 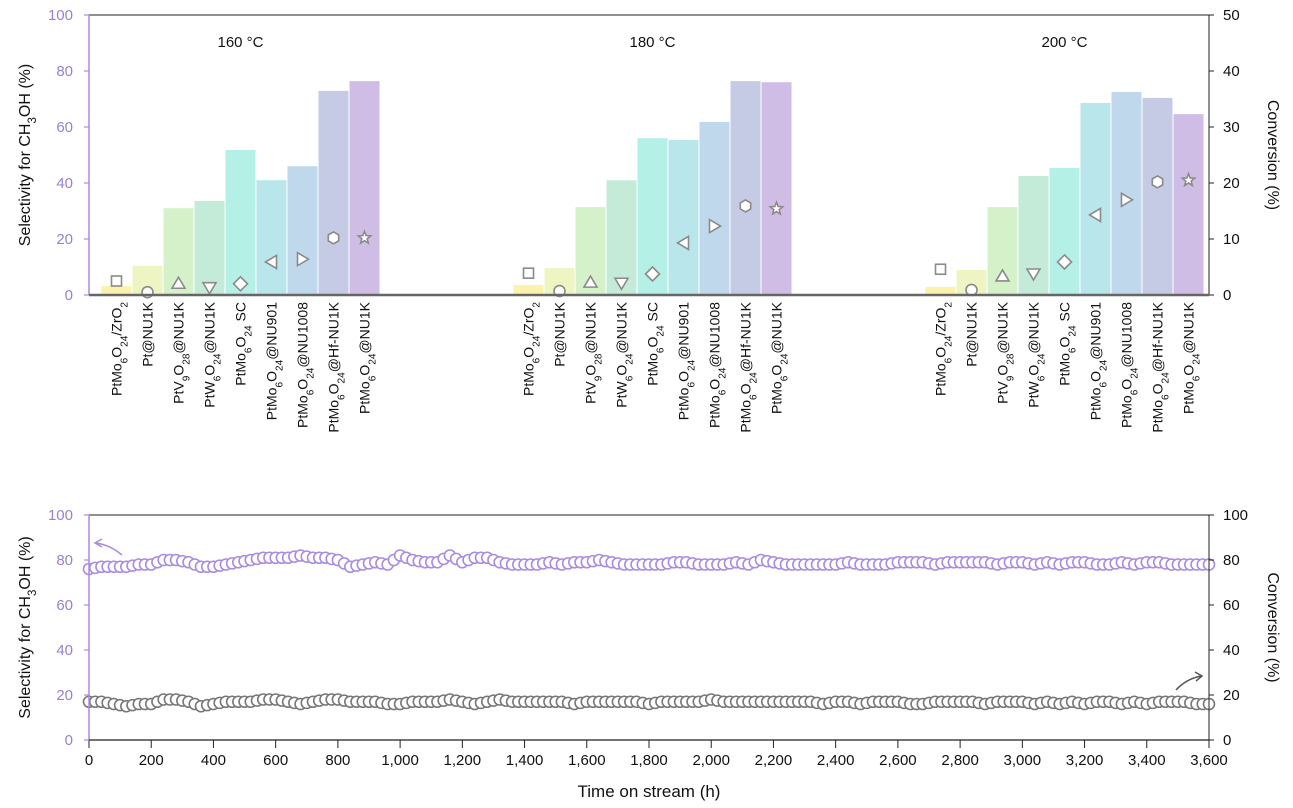 I want to click on x-tick-label: 0, so click(x=89, y=760).